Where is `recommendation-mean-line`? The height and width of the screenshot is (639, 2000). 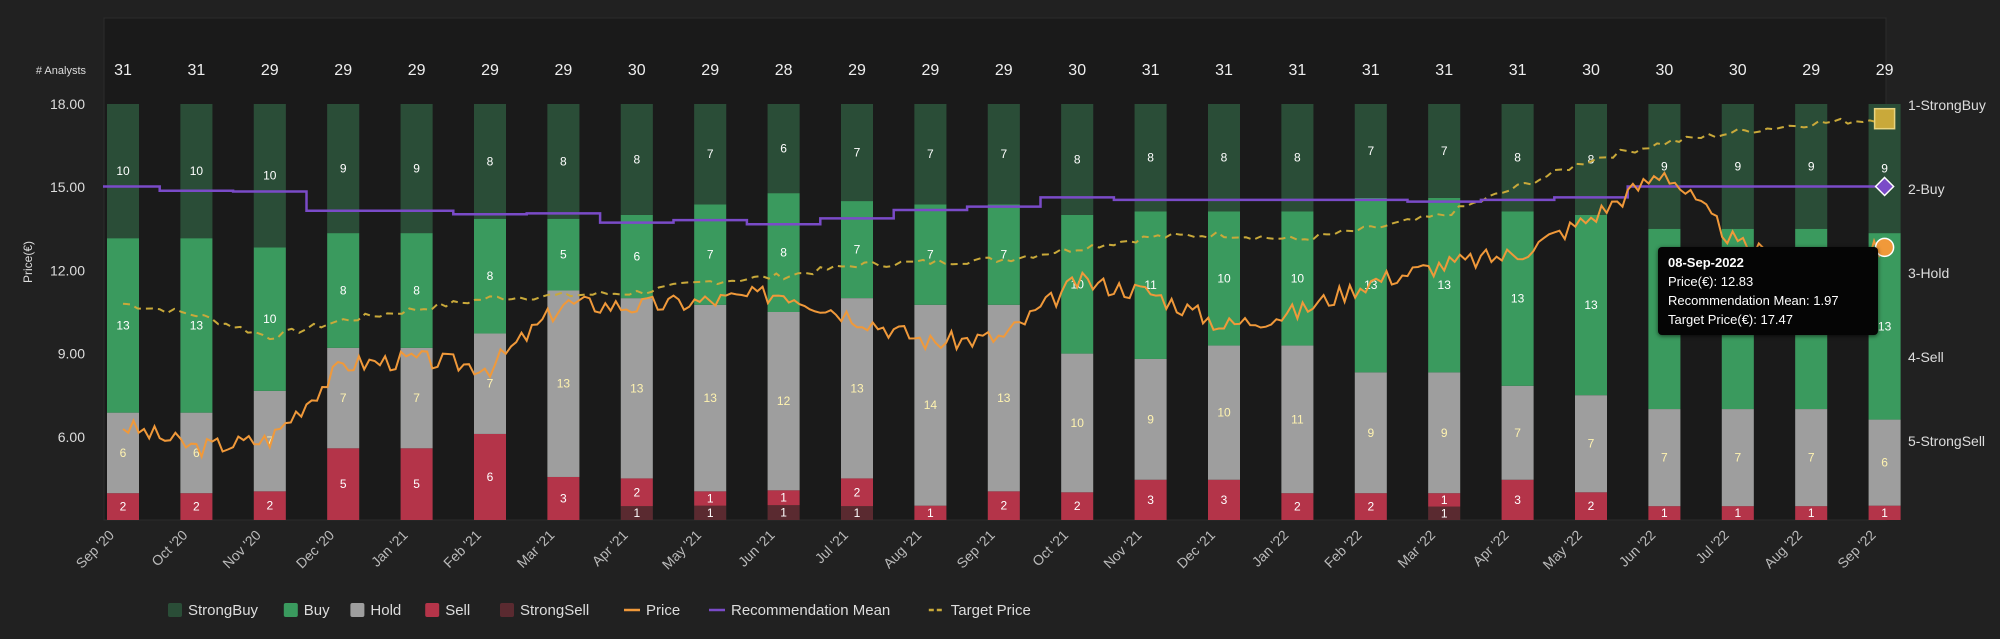 recommendation-mean-line is located at coordinates (994, 205).